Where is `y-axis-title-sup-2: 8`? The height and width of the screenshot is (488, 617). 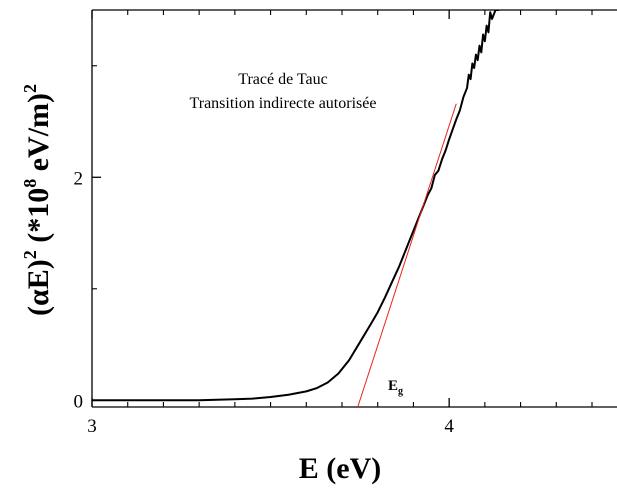
y-axis-title-sup-2: 8 is located at coordinates (30, 183).